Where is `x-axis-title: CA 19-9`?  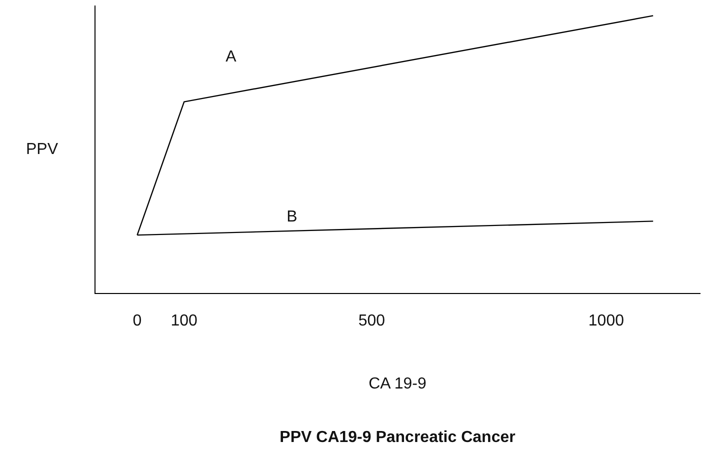
x-axis-title: CA 19-9 is located at coordinates (397, 384).